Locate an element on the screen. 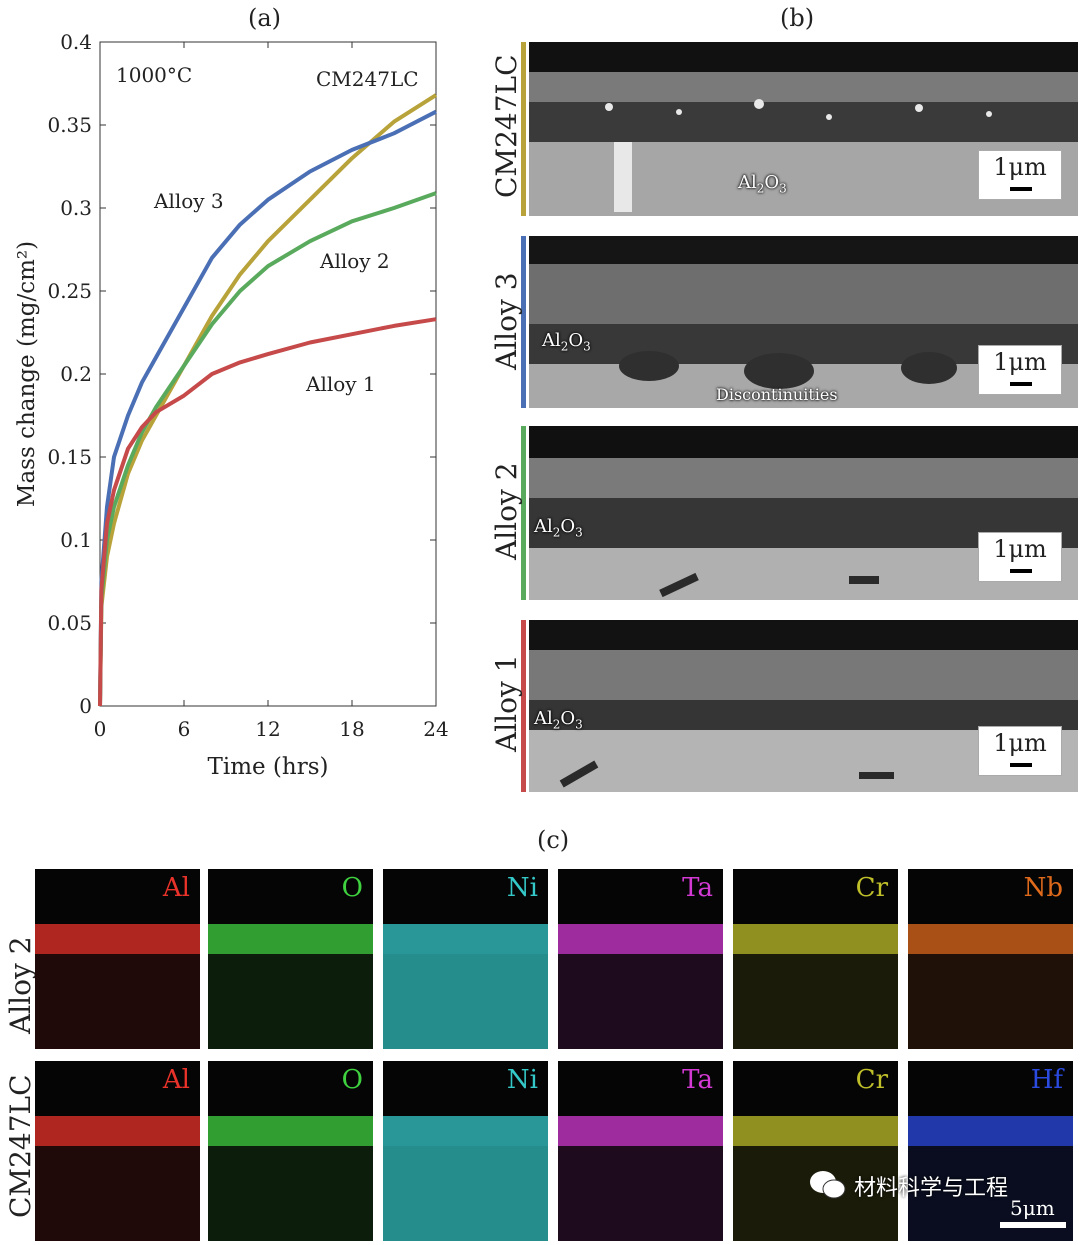  y-tick-label: 0 is located at coordinates (85, 706).